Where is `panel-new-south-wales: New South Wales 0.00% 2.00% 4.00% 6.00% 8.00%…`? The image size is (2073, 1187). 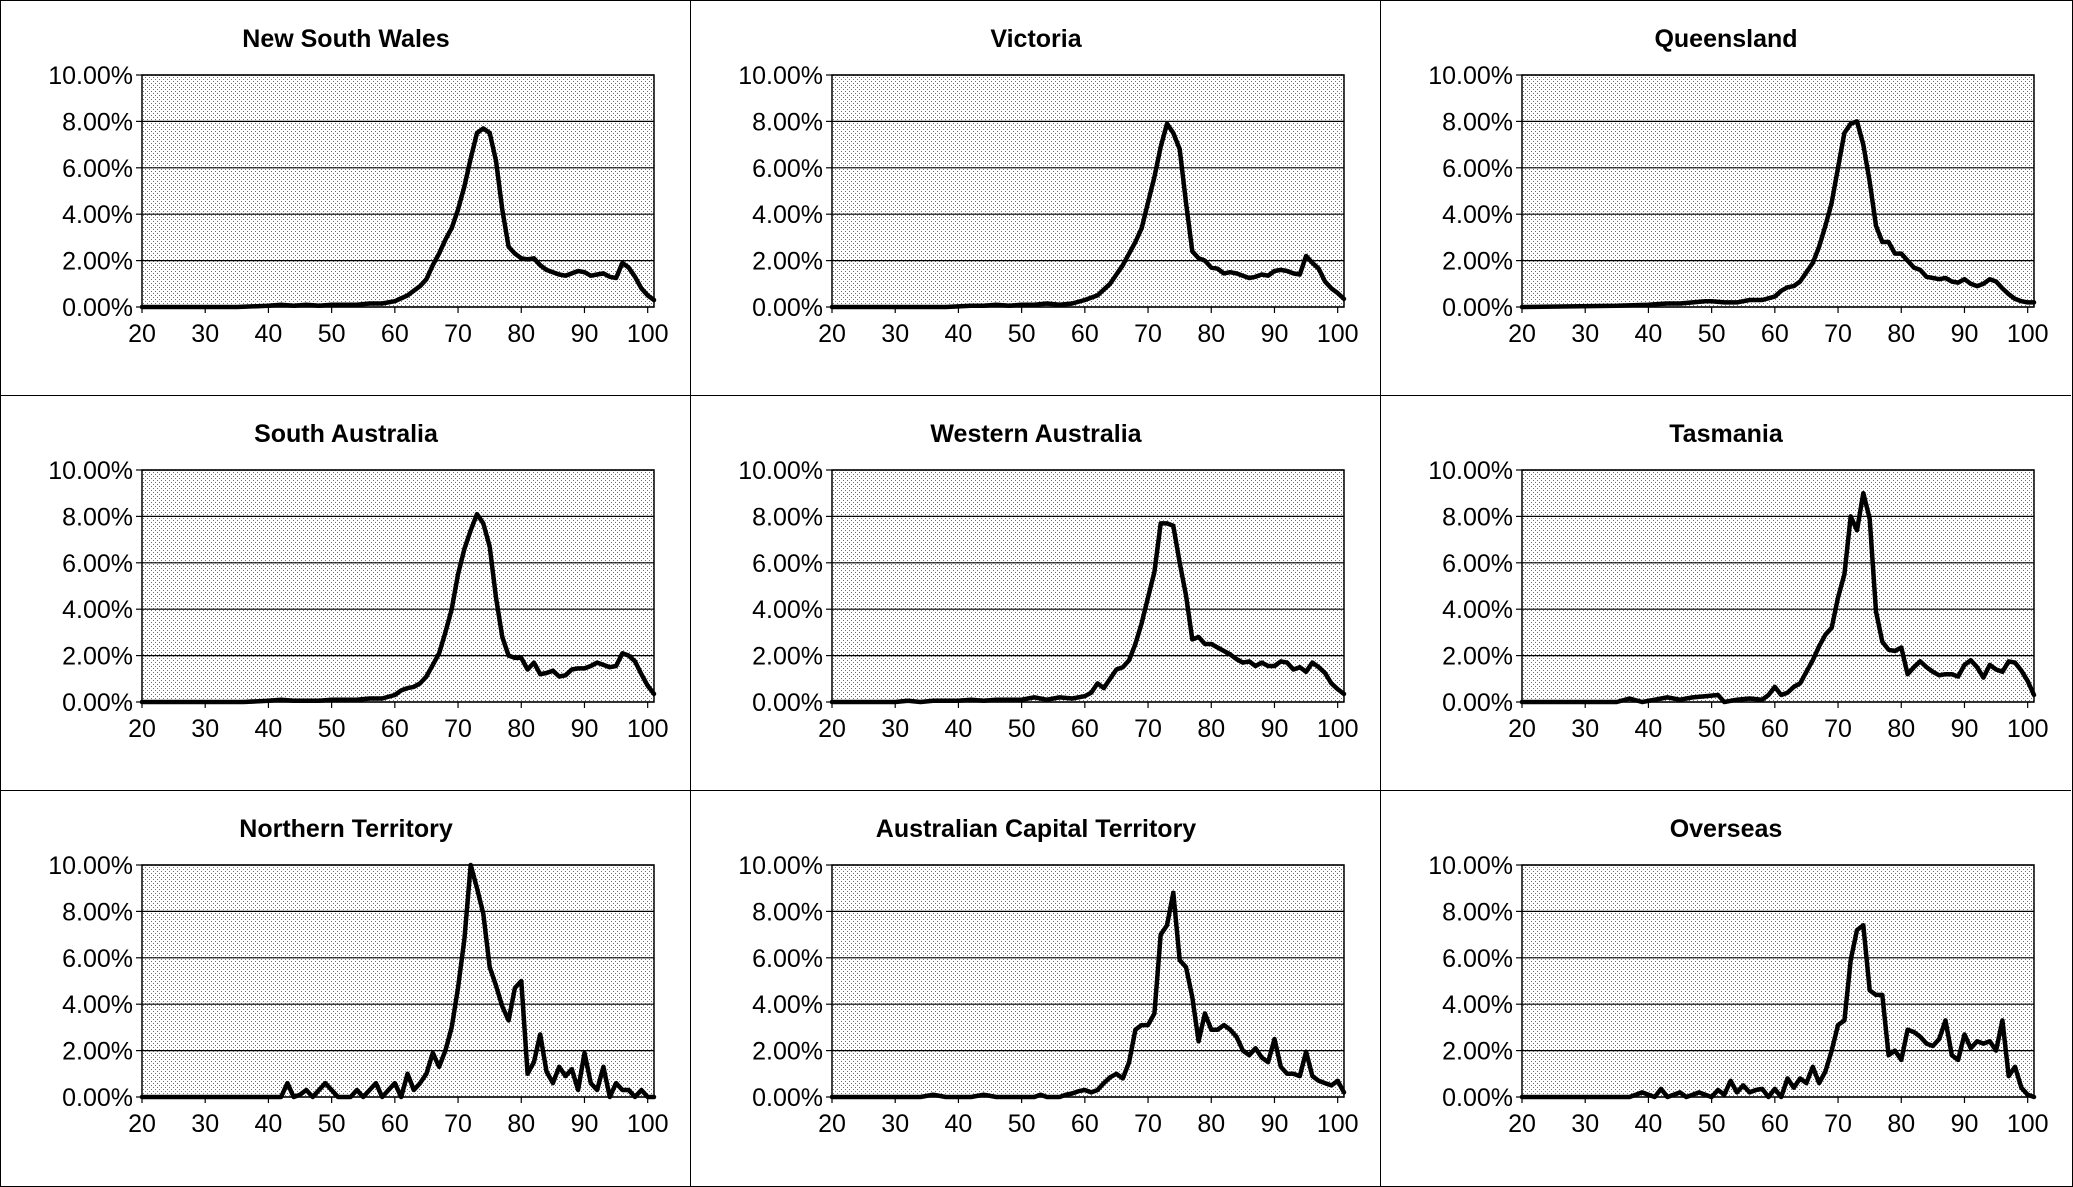
panel-new-south-wales: New South Wales 0.00% 2.00% 4.00% 6.00% 8.00%… is located at coordinates (346, 198).